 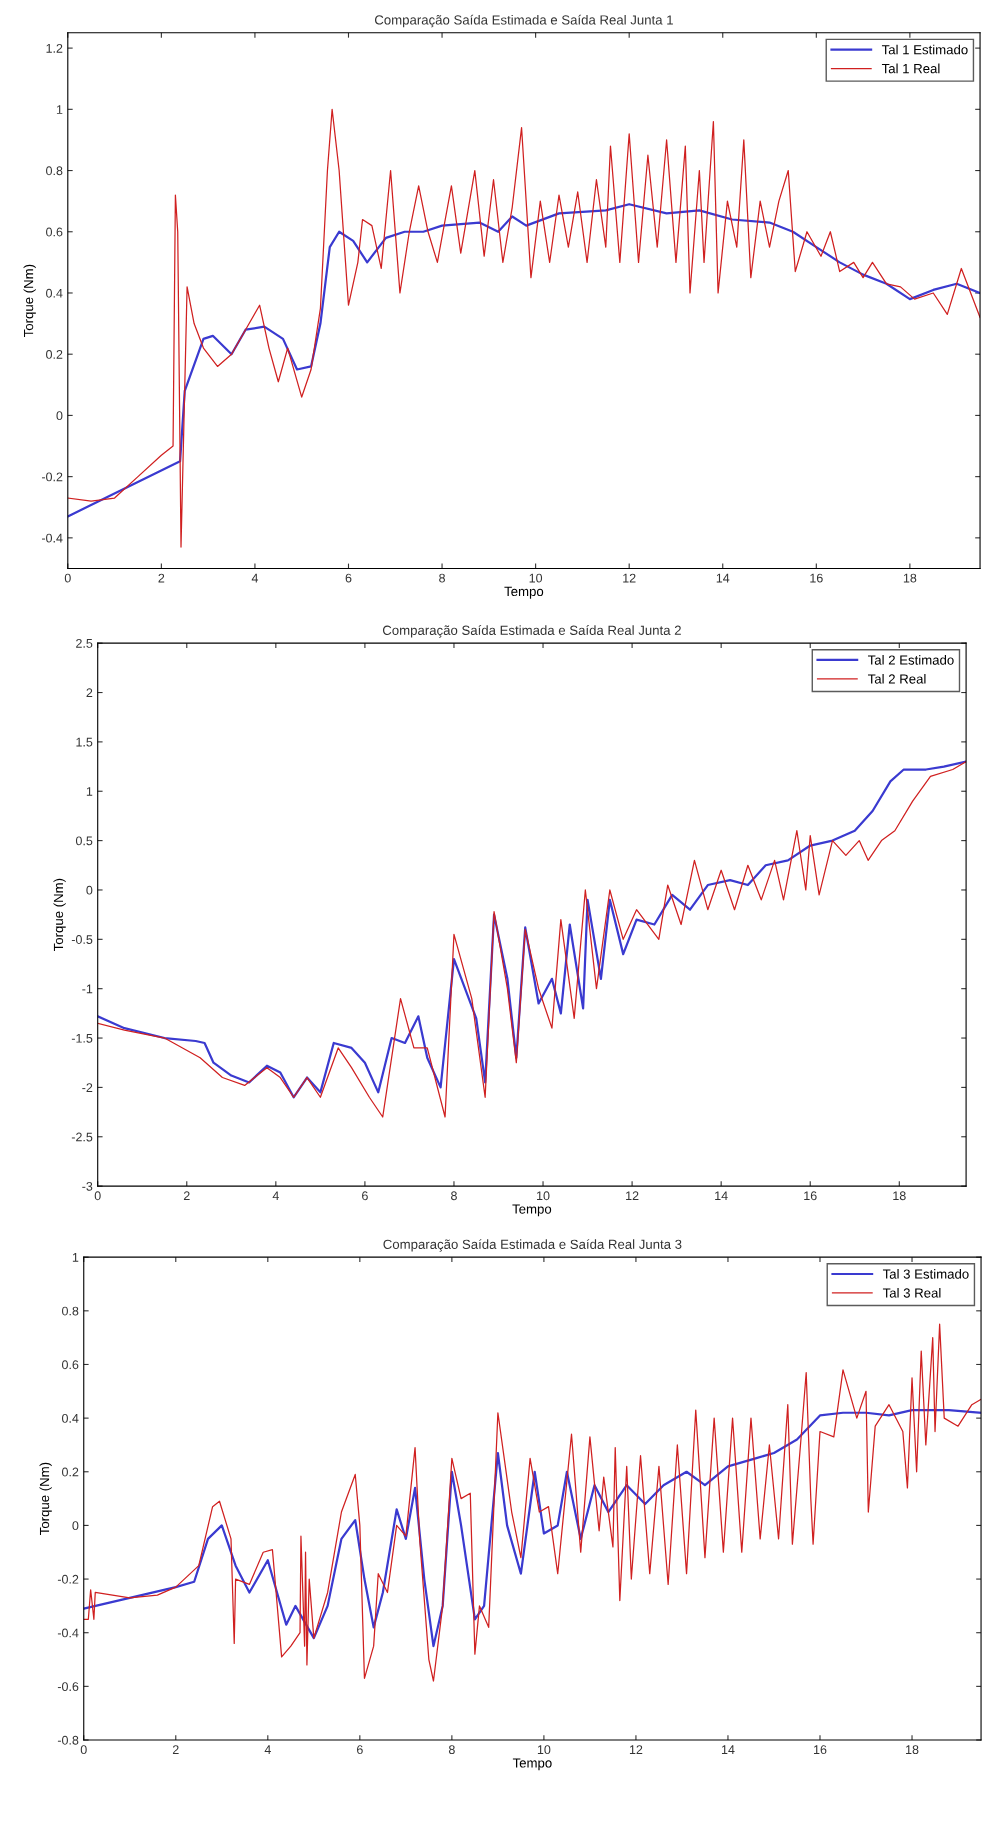 What do you see at coordinates (84, 841) in the screenshot?
I see `y-tick-label: 0.5` at bounding box center [84, 841].